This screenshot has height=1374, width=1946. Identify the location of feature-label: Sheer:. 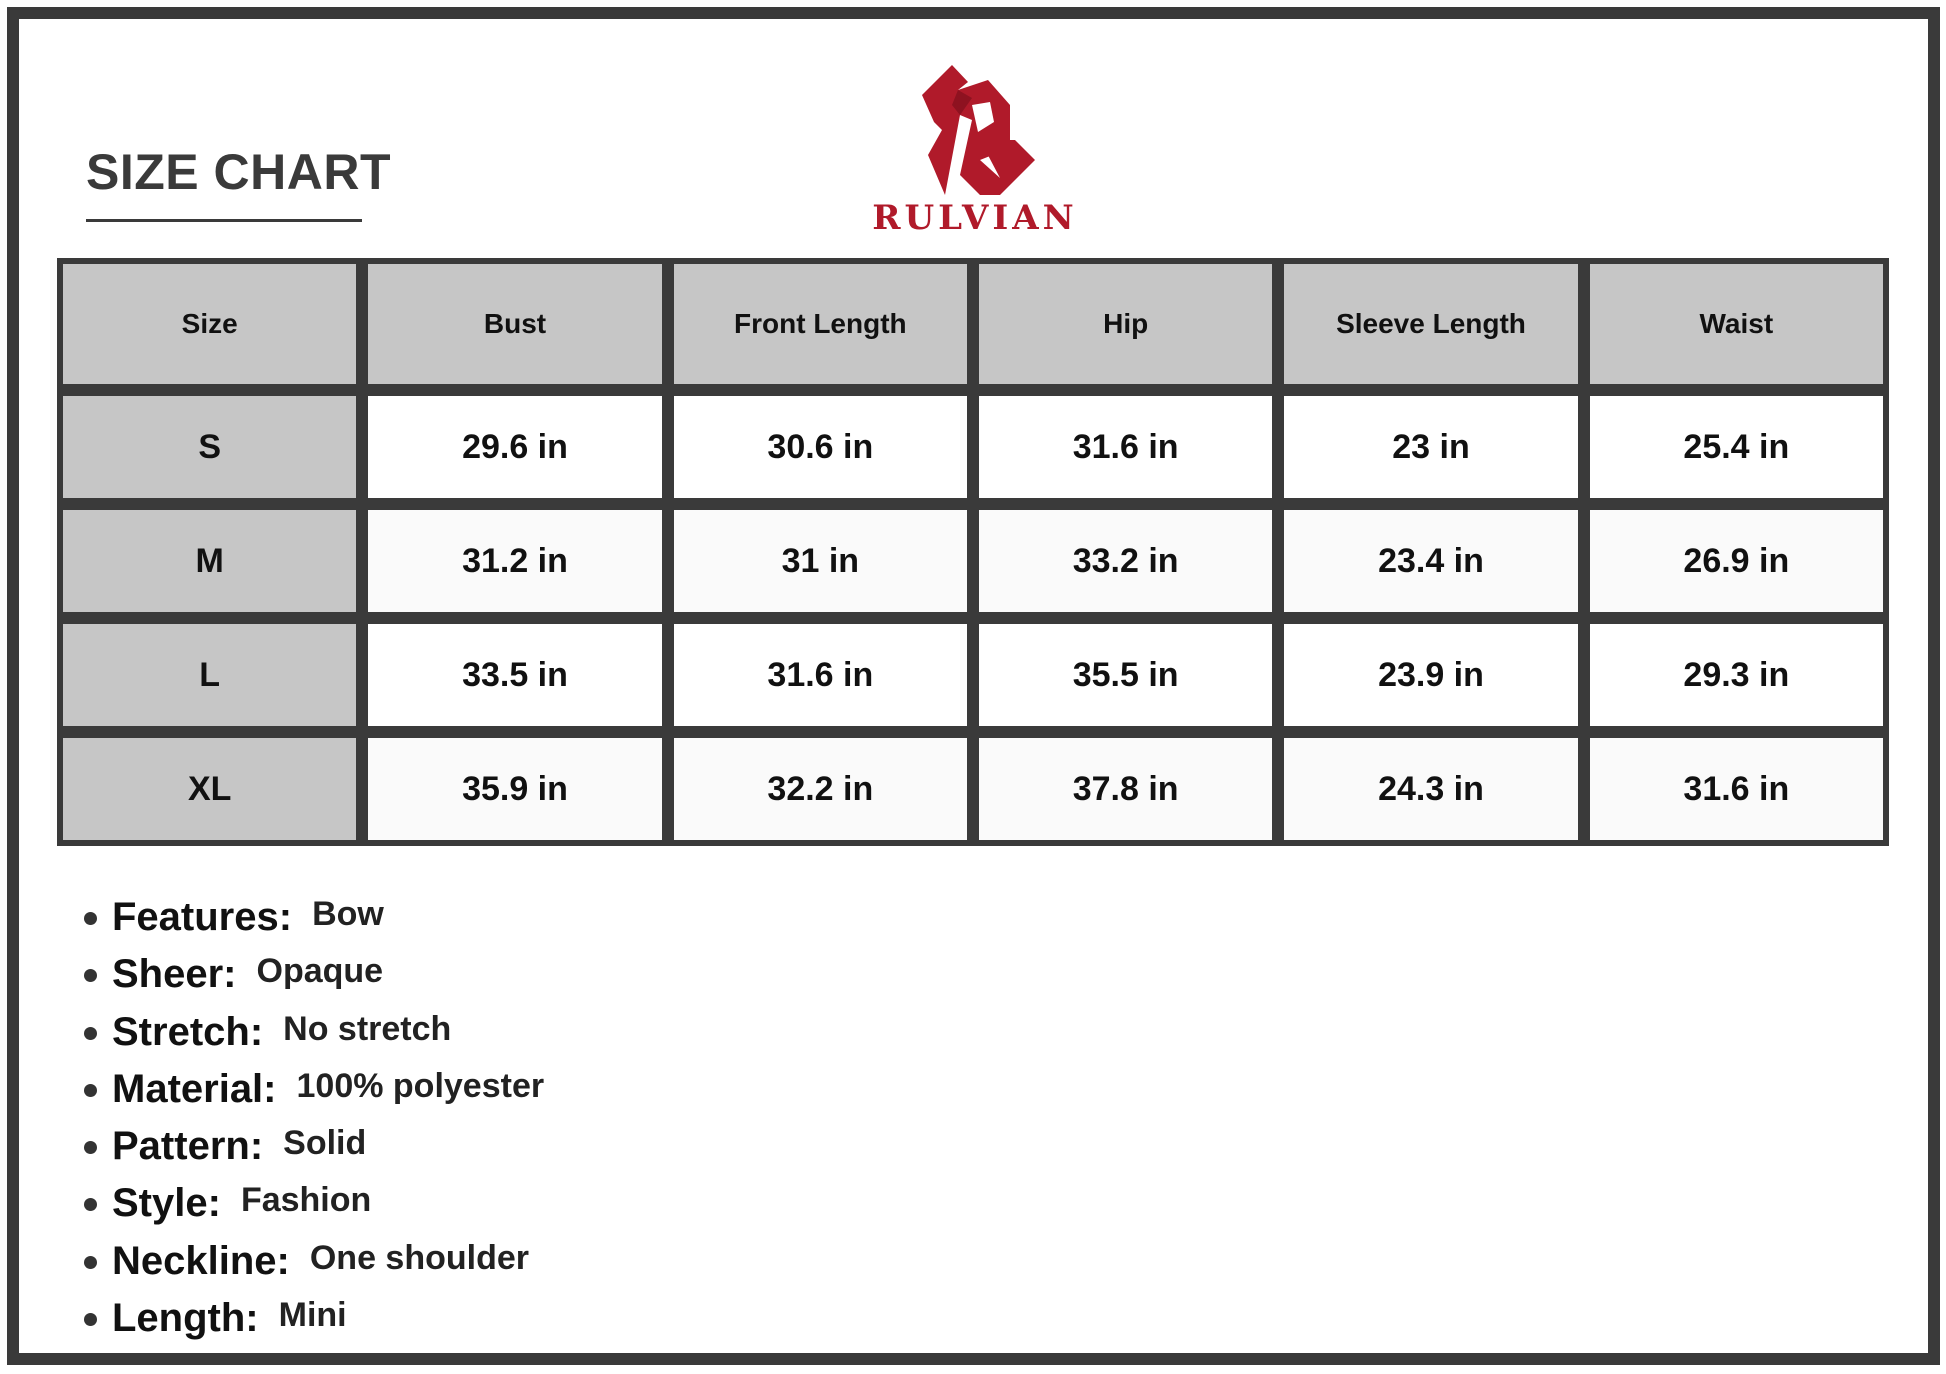
(174, 974).